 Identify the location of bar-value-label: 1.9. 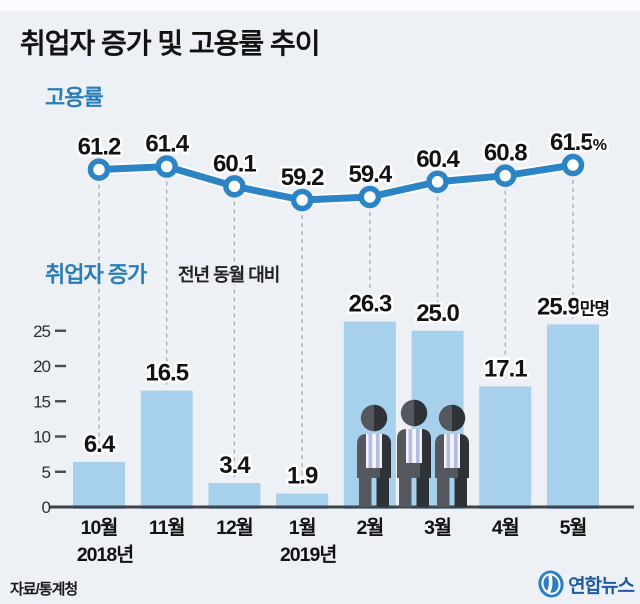
(302, 476).